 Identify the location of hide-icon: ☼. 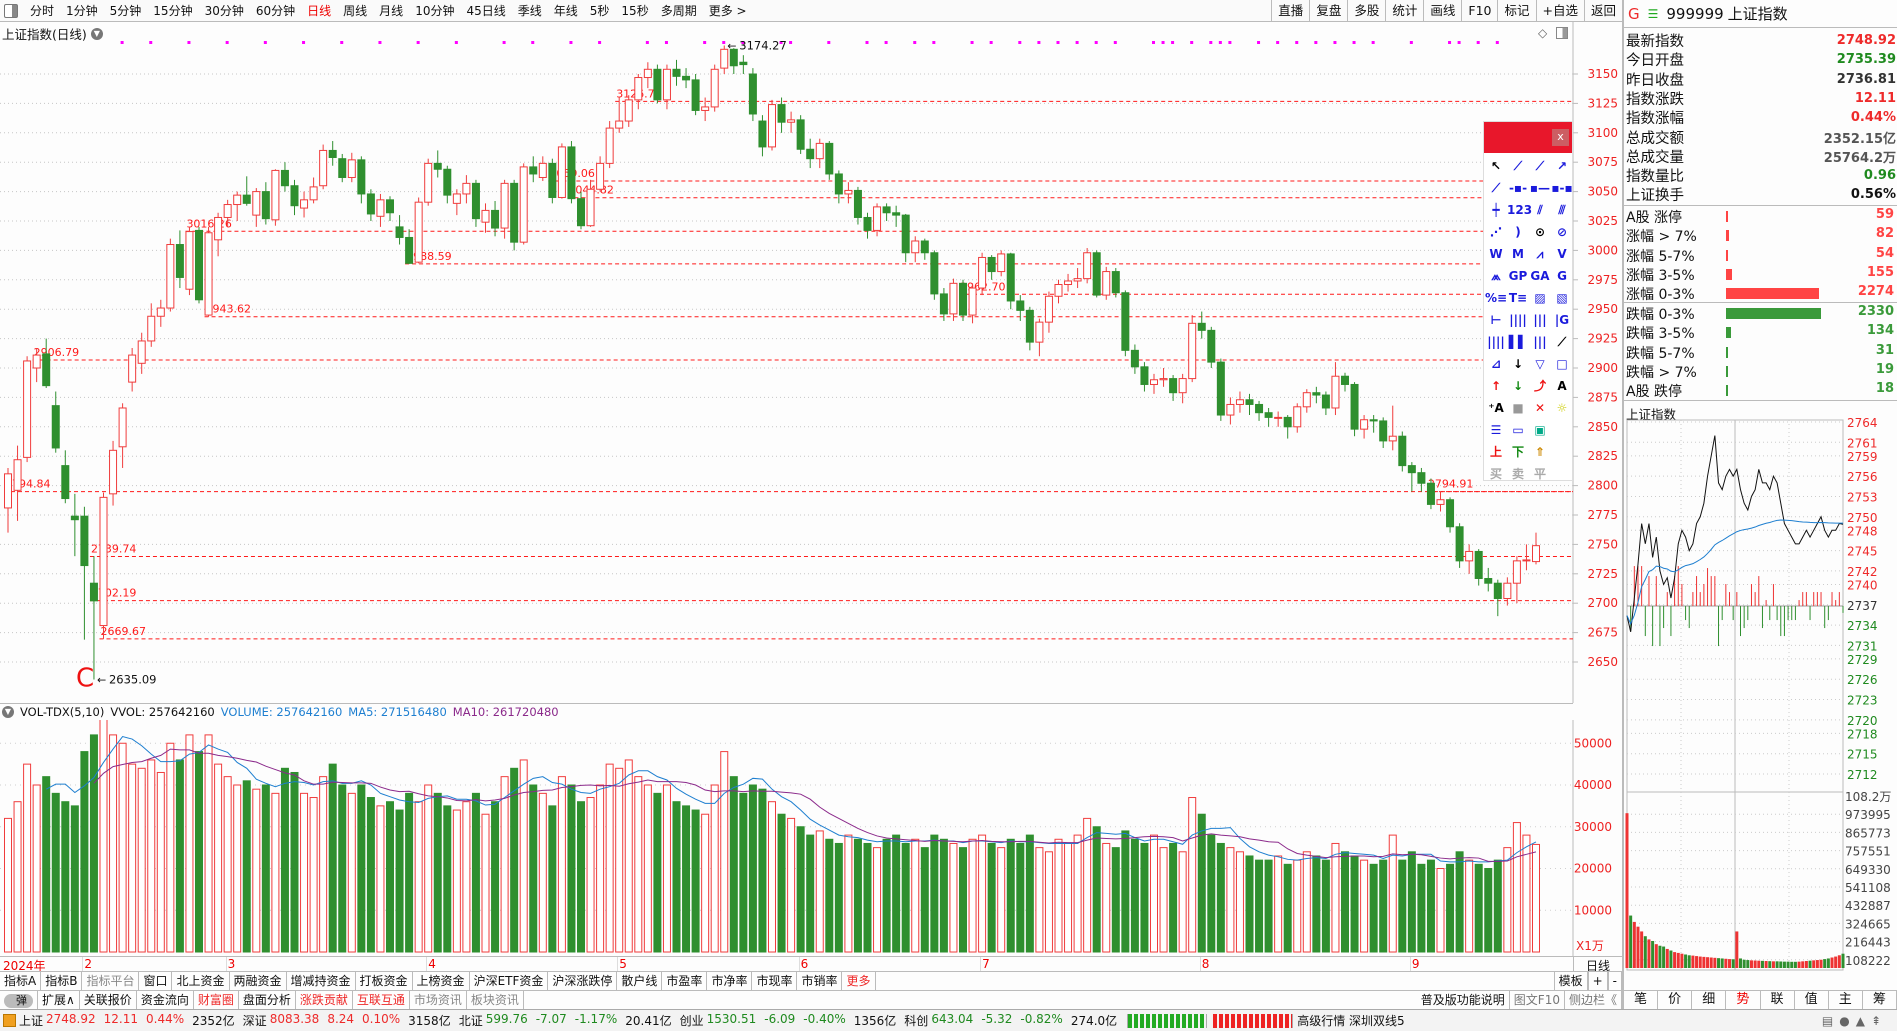
(1562, 408).